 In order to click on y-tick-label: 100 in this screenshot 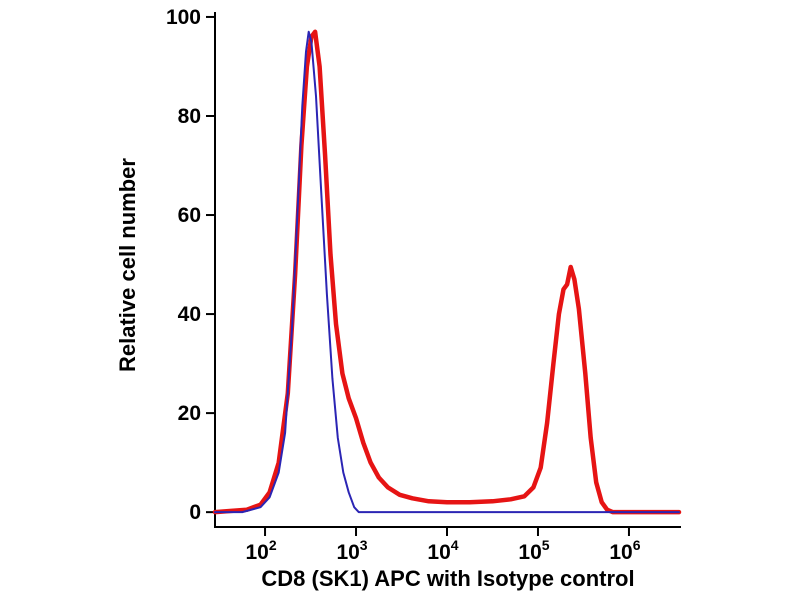, I will do `click(183, 17)`.